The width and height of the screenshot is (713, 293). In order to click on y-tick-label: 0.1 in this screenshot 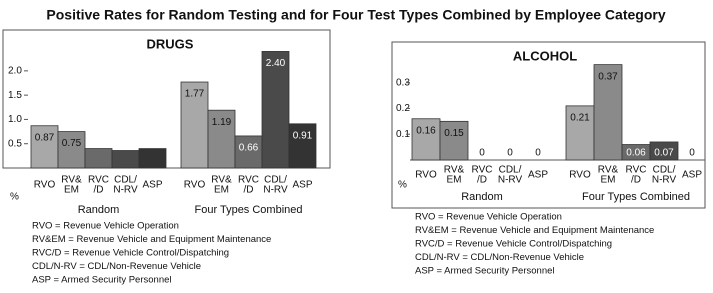, I will do `click(403, 134)`.